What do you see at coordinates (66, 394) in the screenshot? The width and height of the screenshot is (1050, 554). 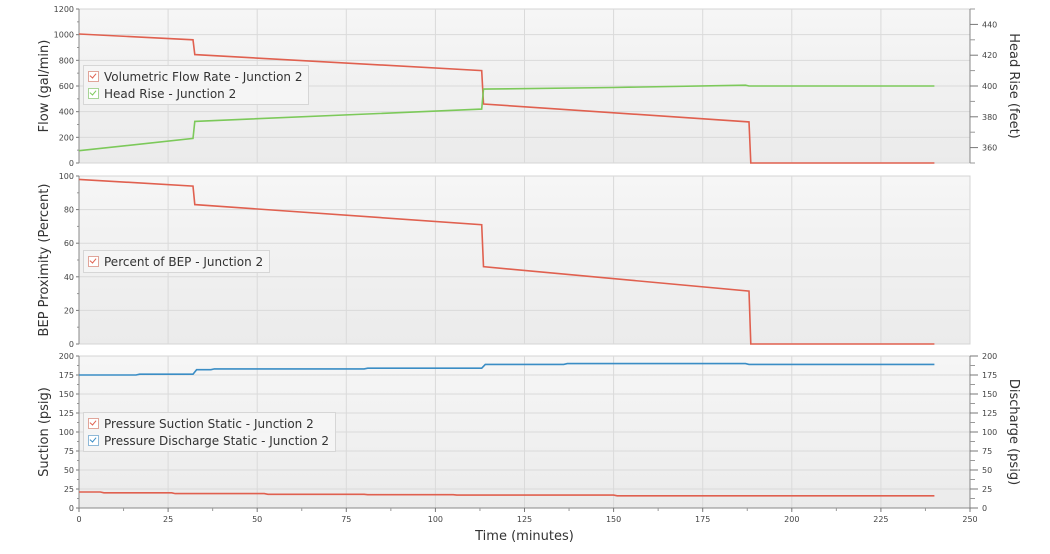 I see `y-tick-label: 150` at bounding box center [66, 394].